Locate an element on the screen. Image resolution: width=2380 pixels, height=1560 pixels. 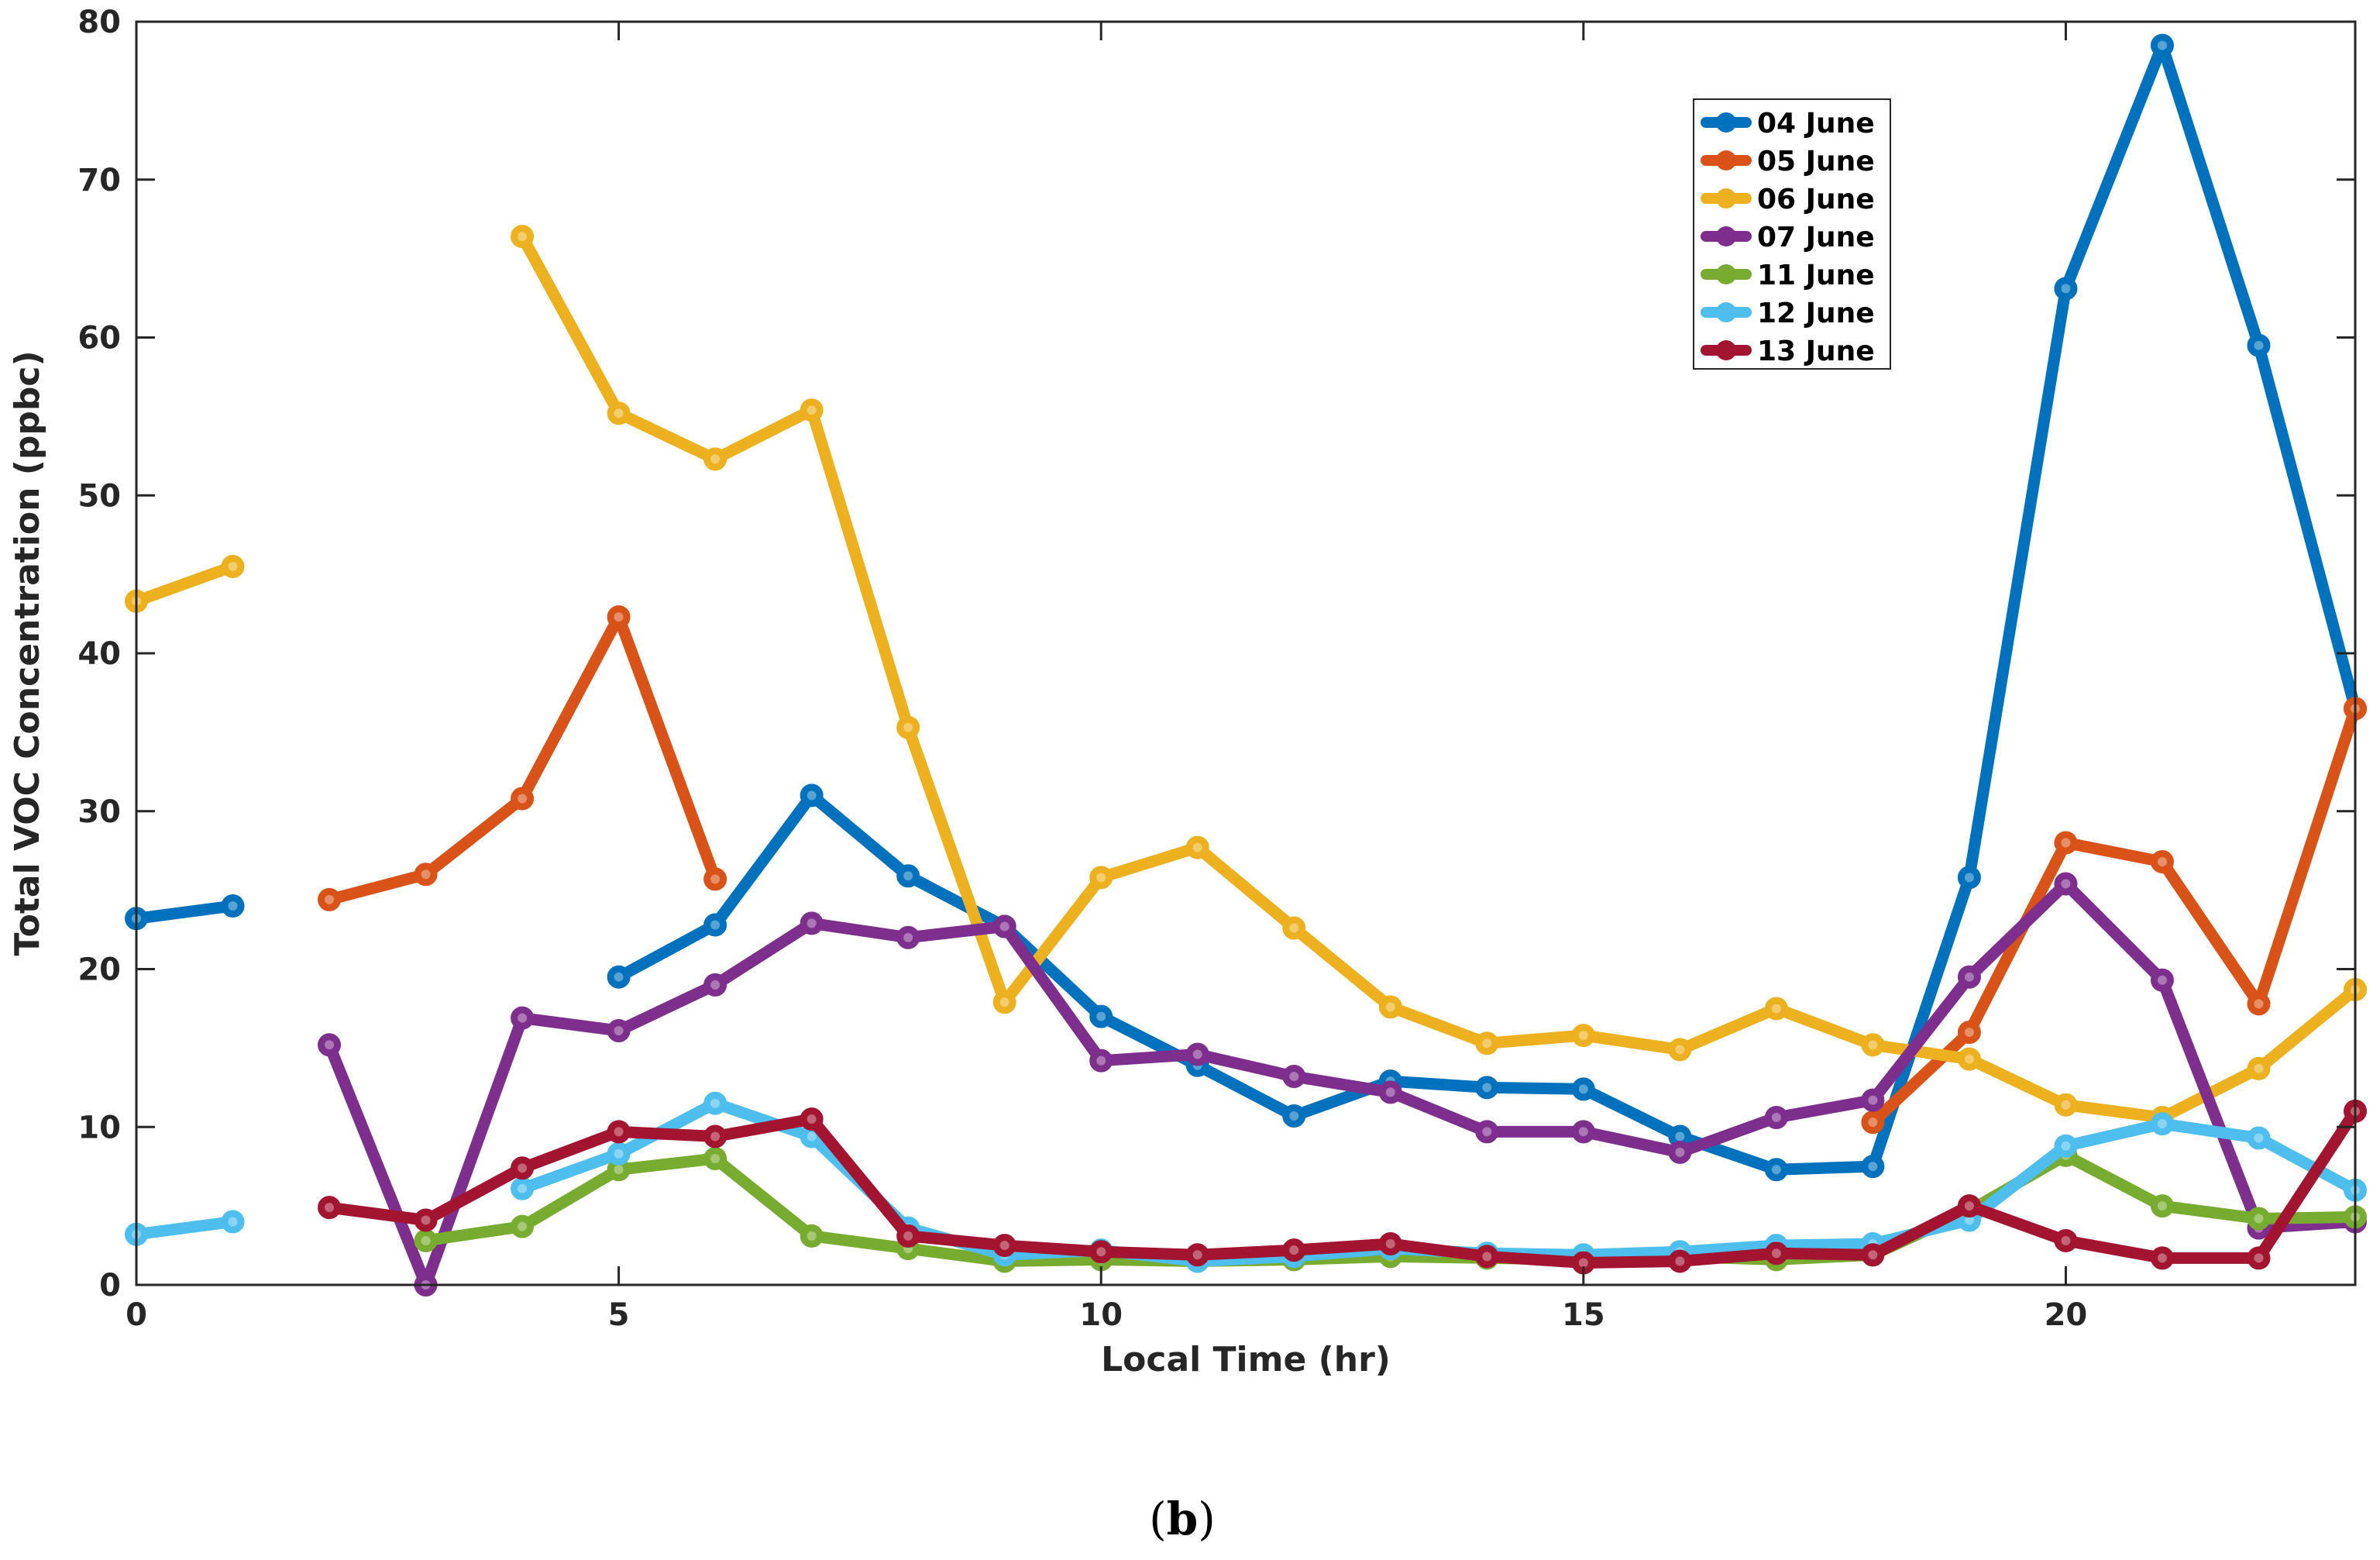
legend-item-07-june: 07 June is located at coordinates (1788, 238).